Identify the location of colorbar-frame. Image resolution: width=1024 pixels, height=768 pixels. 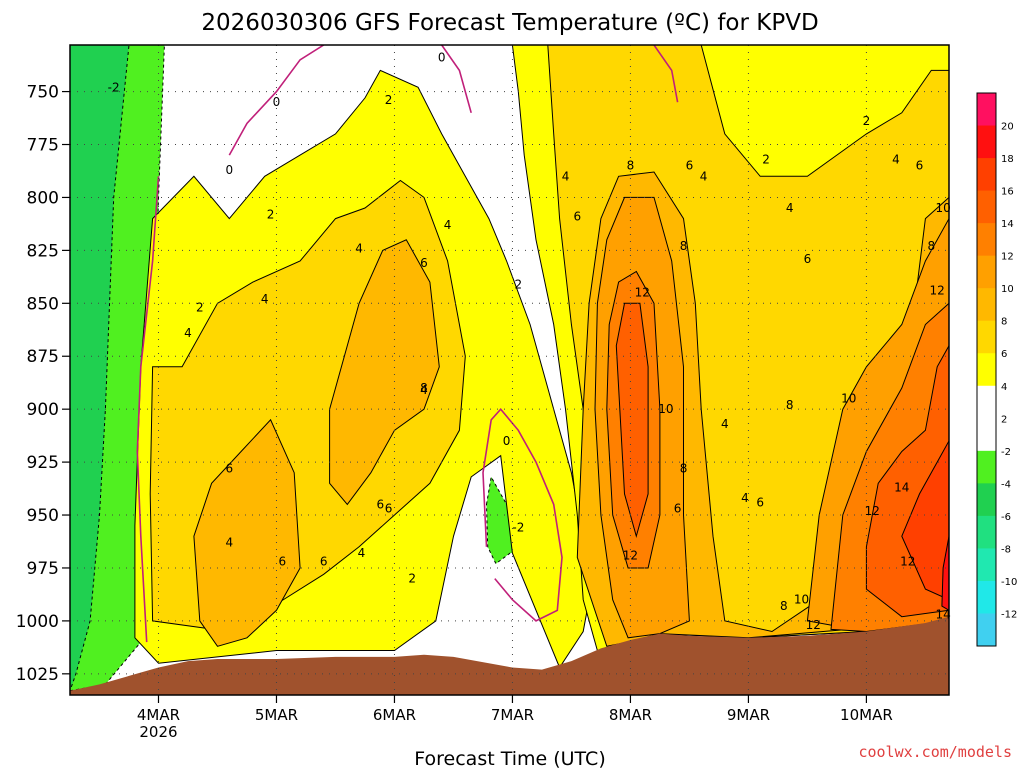
(986, 369).